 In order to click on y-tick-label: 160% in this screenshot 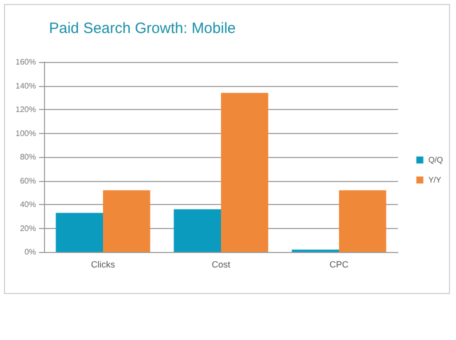, I will do `click(26, 62)`.